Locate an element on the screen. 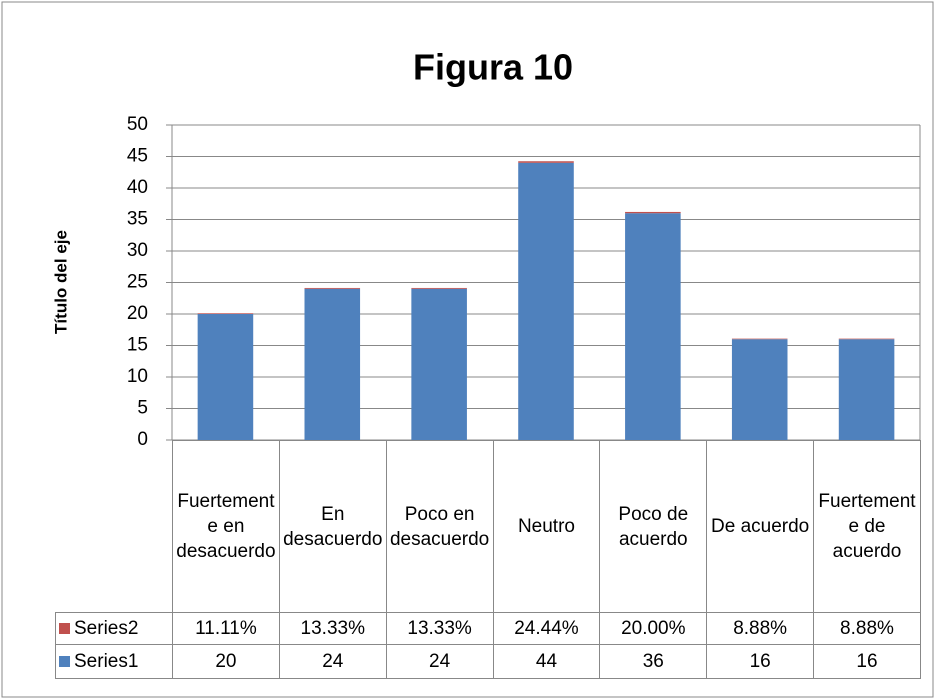 The image size is (936, 700). legend-label: Series1 is located at coordinates (106, 661).